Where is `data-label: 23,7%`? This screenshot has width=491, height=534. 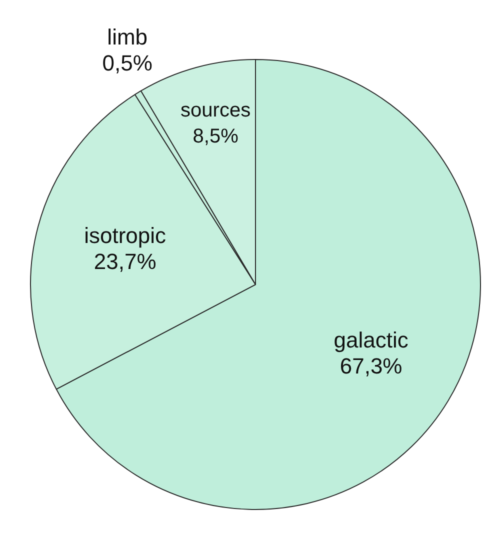 data-label: 23,7% is located at coordinates (125, 261).